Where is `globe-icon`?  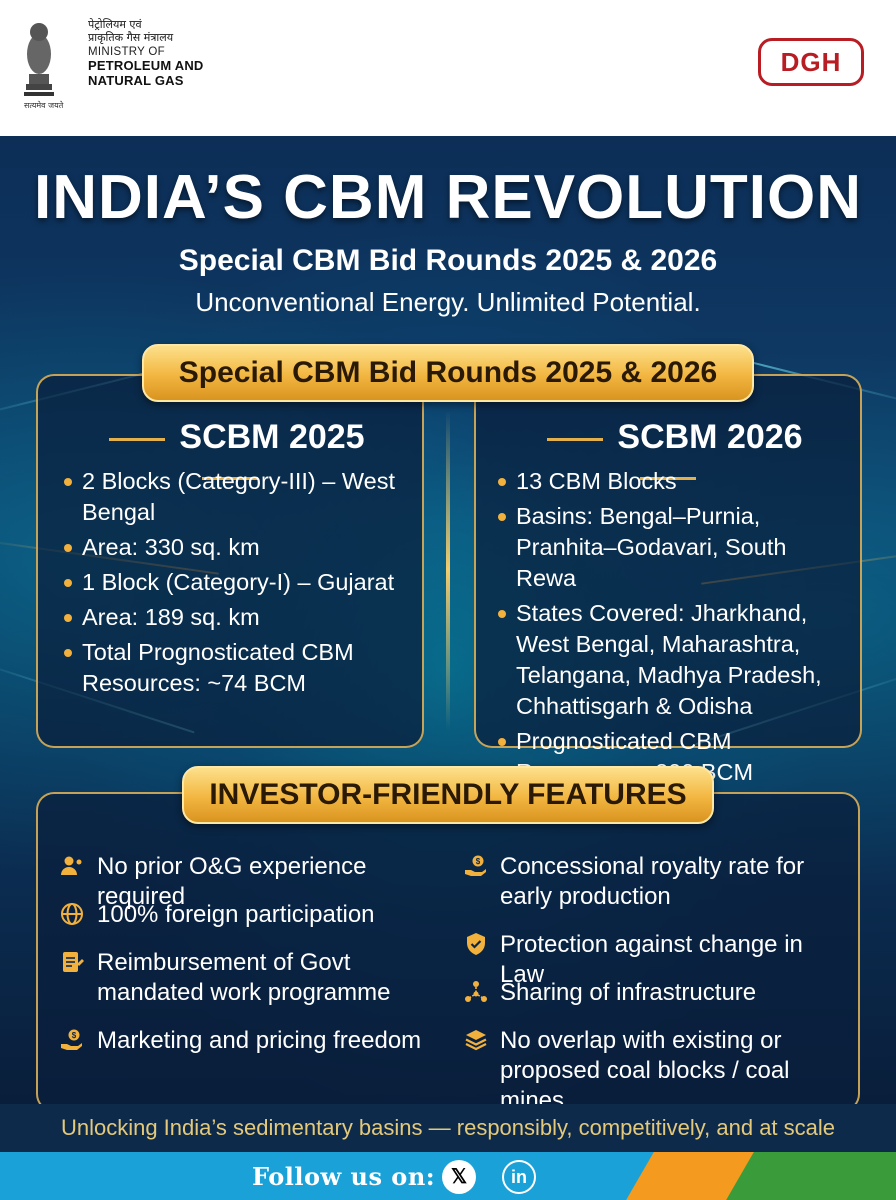
globe-icon is located at coordinates (72, 914).